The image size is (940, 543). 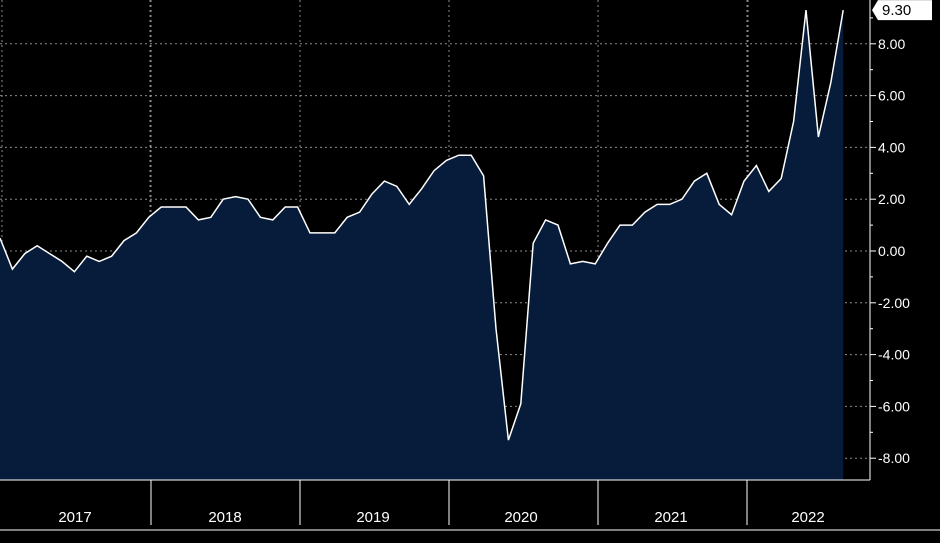 I want to click on y-tick-label: 4.00, so click(x=891, y=147).